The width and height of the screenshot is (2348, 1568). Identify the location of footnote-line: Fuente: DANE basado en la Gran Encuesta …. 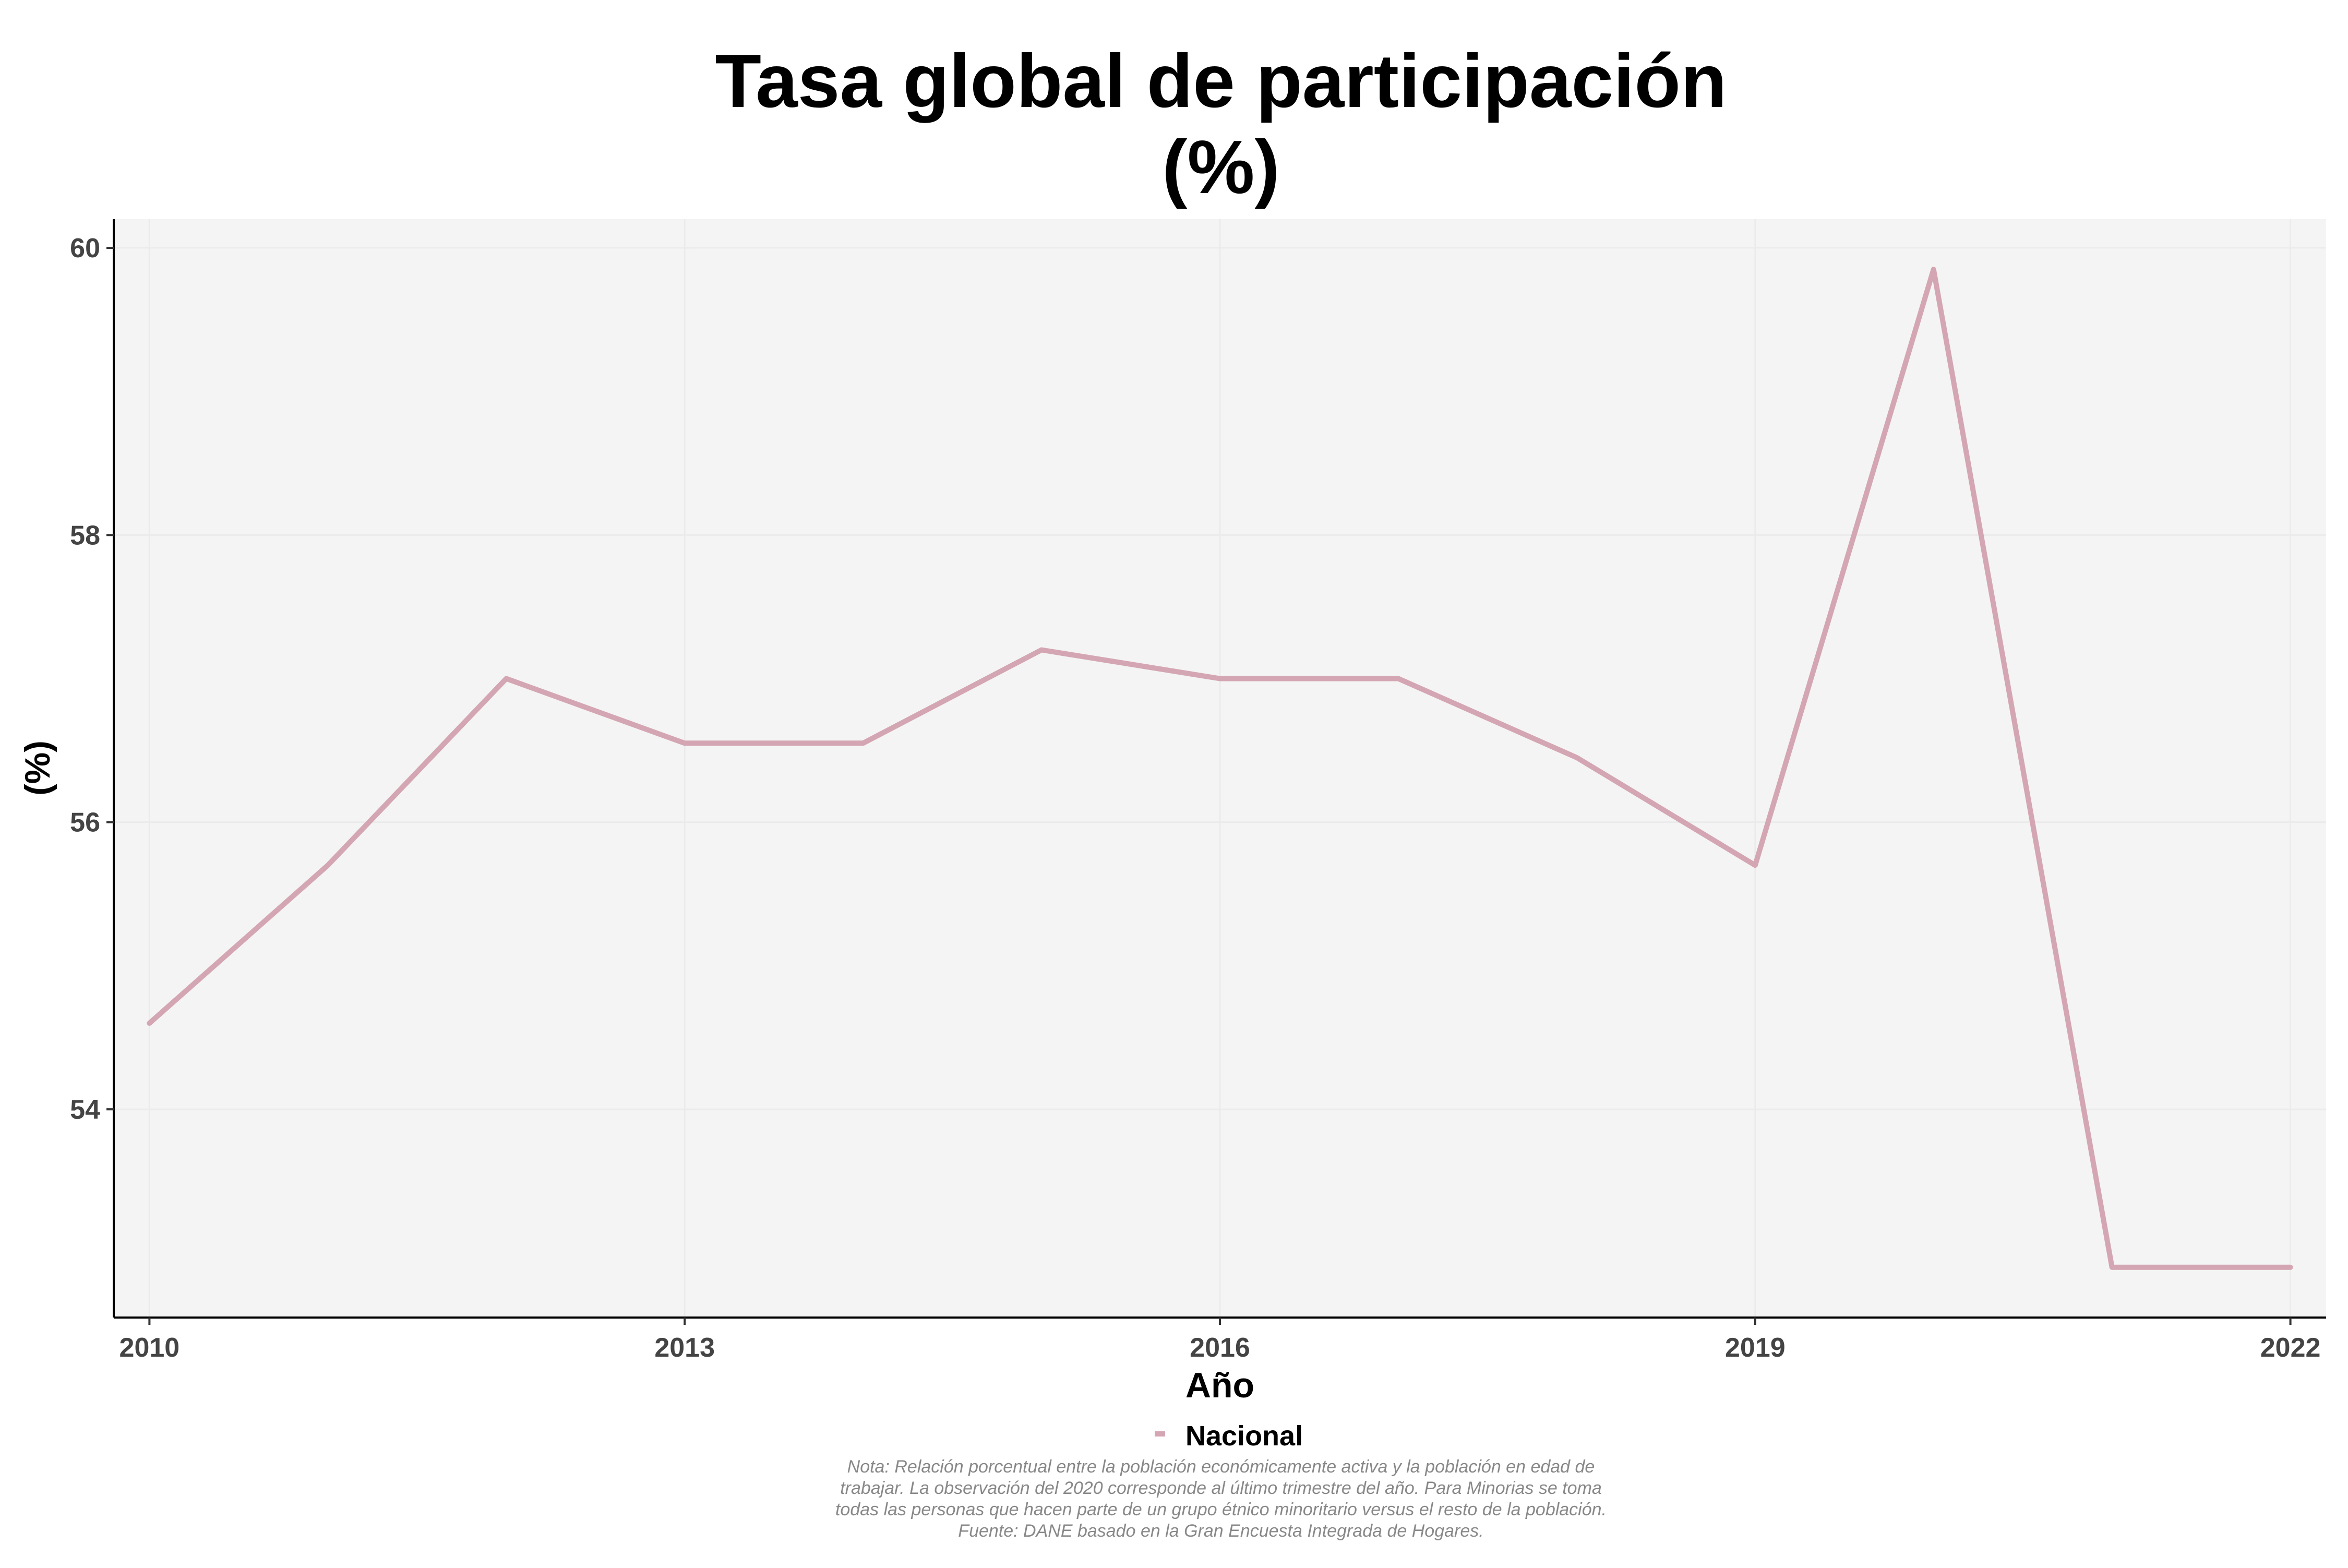
(1220, 1531).